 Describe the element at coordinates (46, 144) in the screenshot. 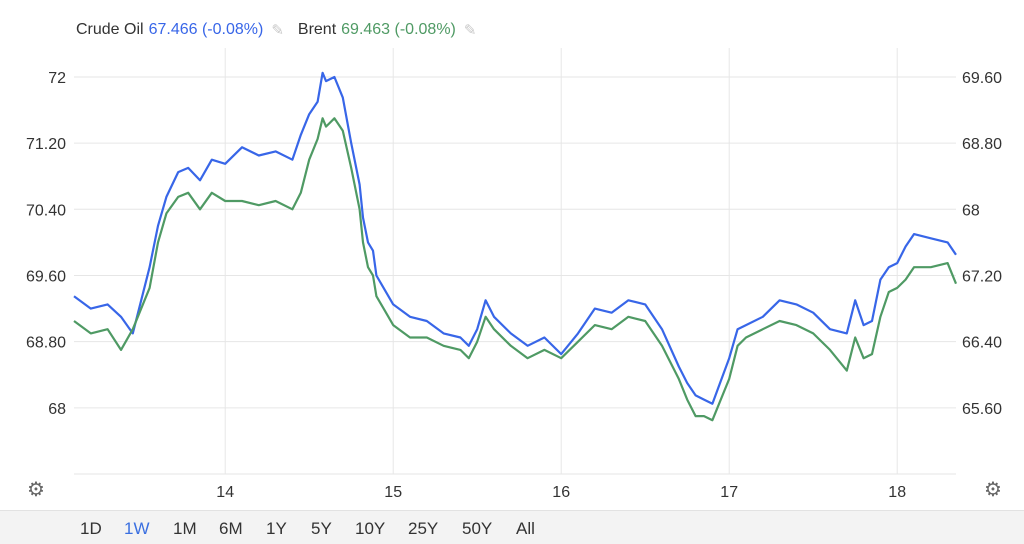

I see `y-tick-label-left: 71.20` at that location.